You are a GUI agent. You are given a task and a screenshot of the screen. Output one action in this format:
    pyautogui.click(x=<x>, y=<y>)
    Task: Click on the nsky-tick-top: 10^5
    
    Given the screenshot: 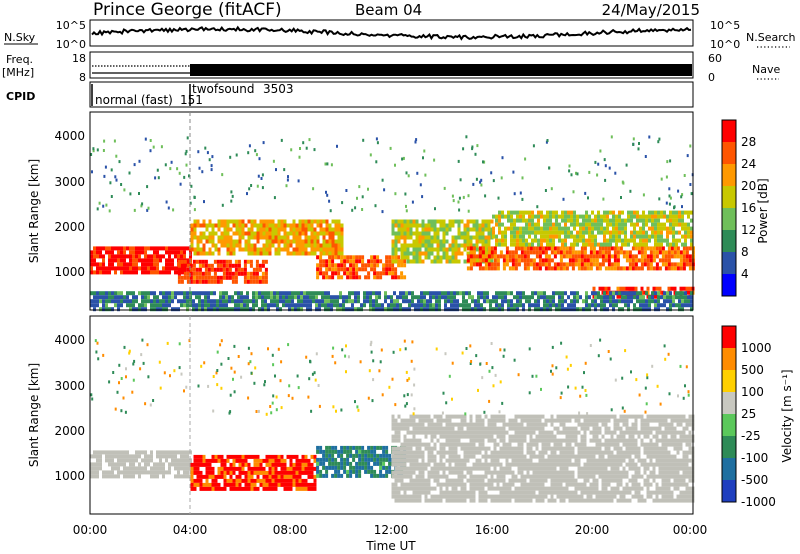 What is the action you would take?
    pyautogui.click(x=71, y=25)
    